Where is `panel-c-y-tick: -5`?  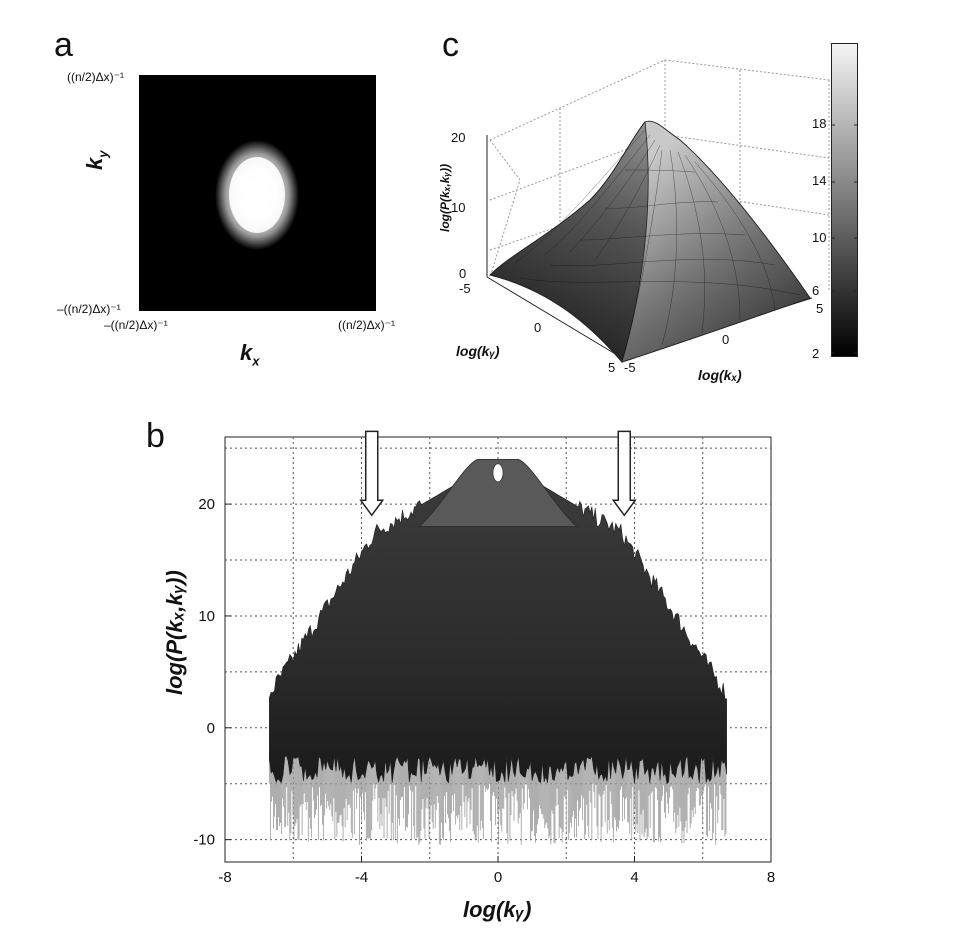 panel-c-y-tick: -5 is located at coordinates (465, 288).